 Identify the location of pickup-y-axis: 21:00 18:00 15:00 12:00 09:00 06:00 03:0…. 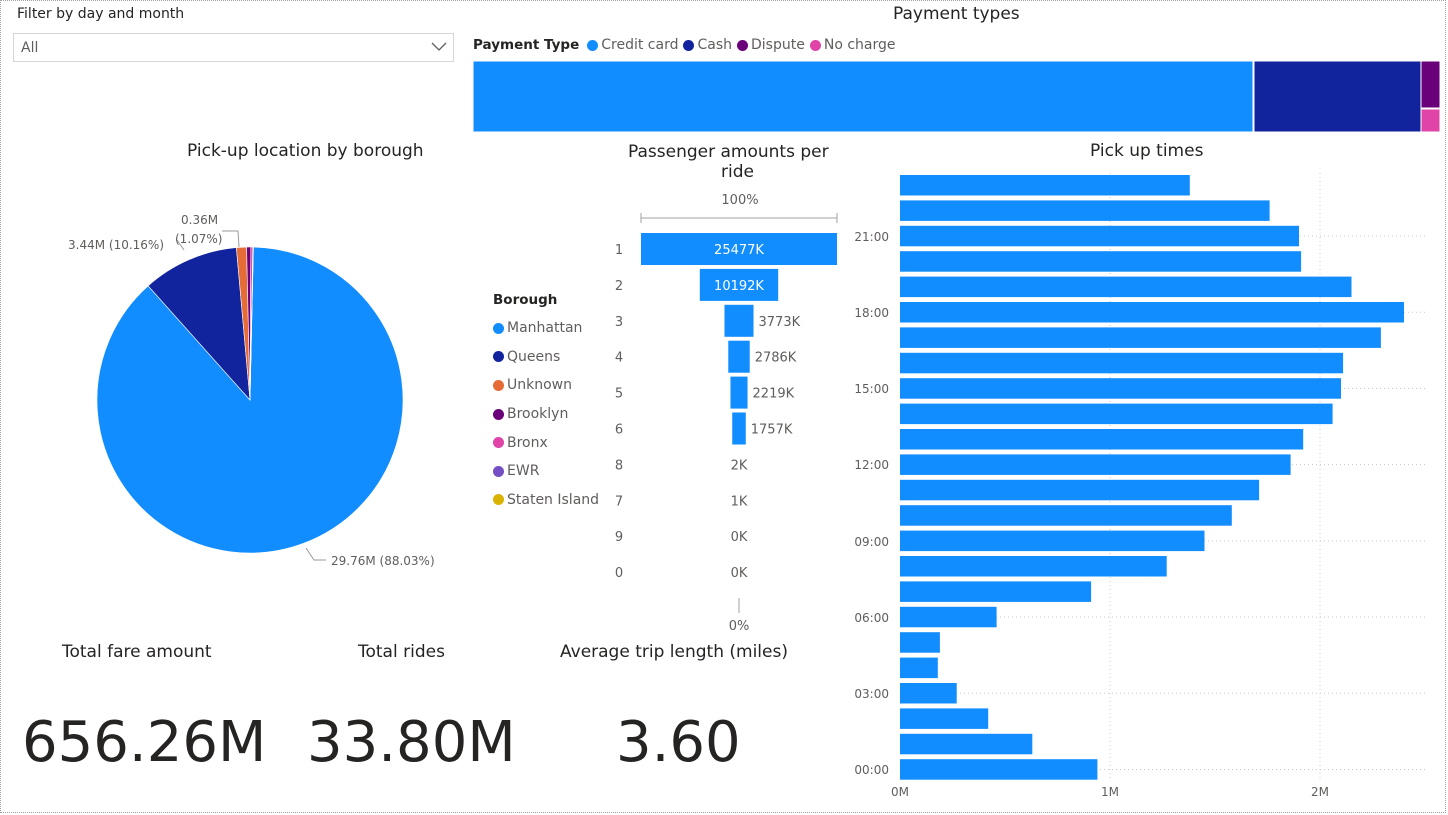
(871, 503).